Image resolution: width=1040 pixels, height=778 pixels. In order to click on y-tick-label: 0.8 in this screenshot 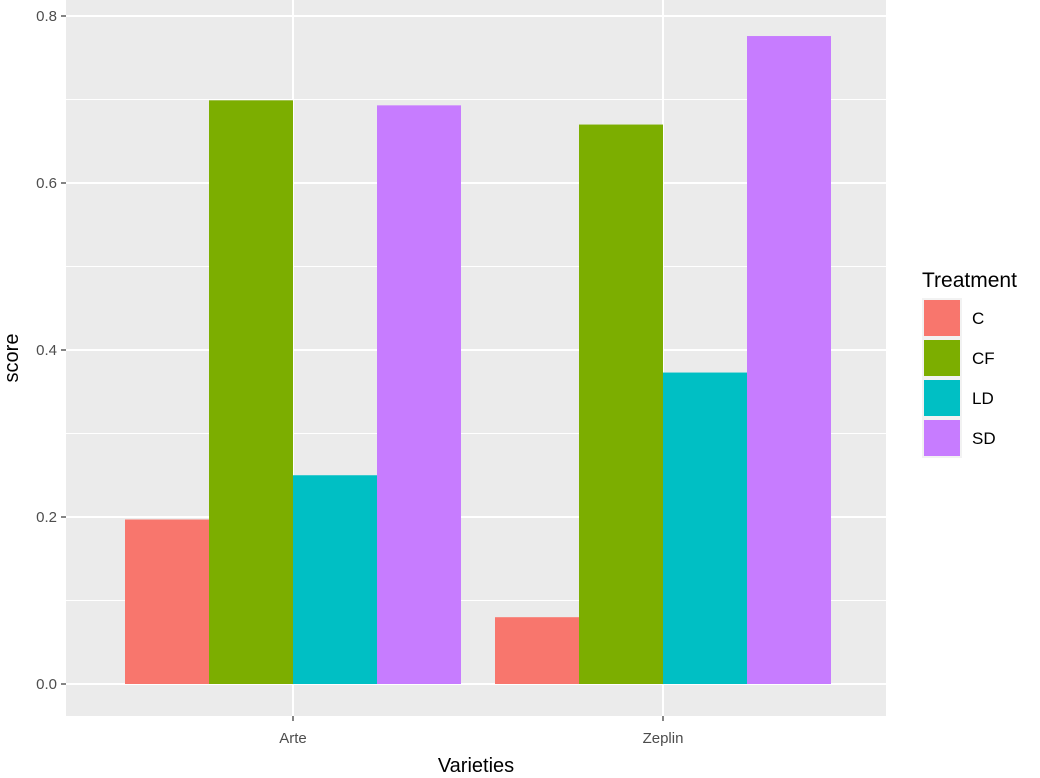, I will do `click(46, 16)`.